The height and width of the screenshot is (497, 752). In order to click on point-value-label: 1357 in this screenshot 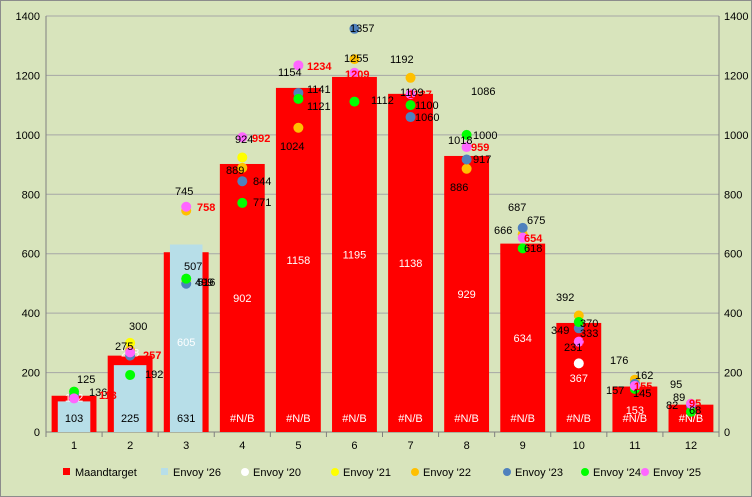, I will do `click(362, 29)`.